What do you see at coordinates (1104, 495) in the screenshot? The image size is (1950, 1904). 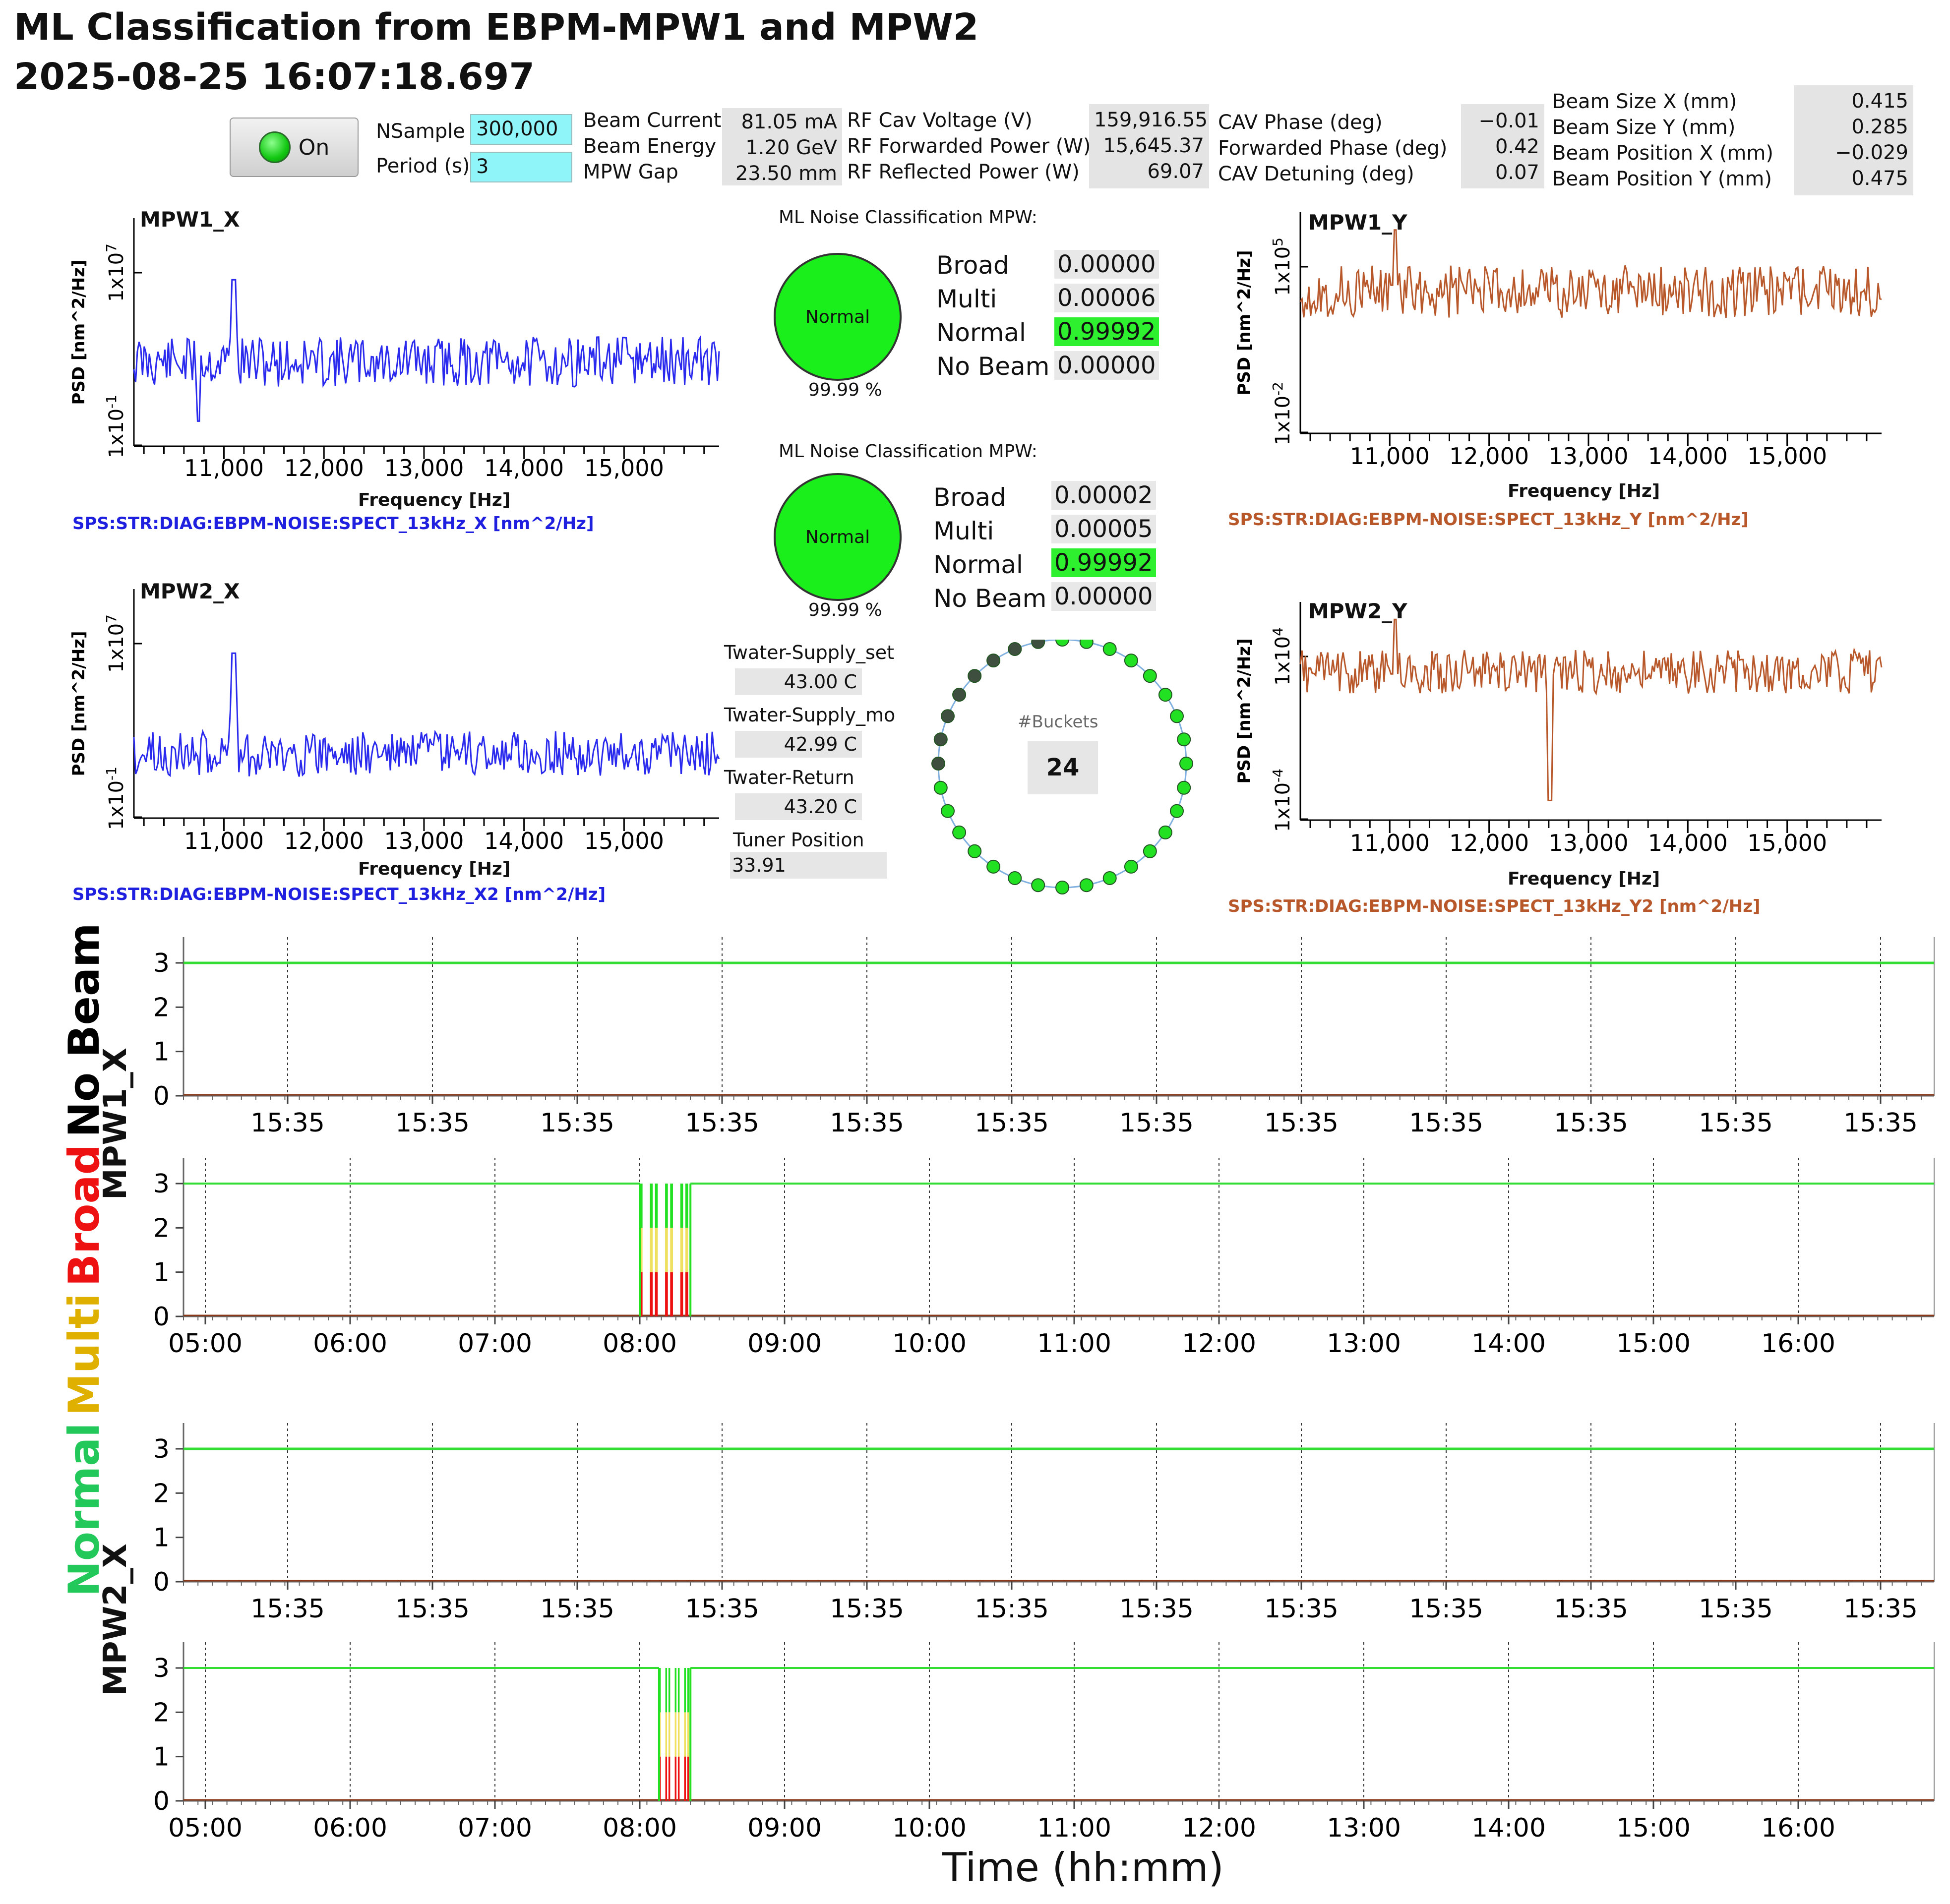 I see `ml2-broad-value: 0.00002` at bounding box center [1104, 495].